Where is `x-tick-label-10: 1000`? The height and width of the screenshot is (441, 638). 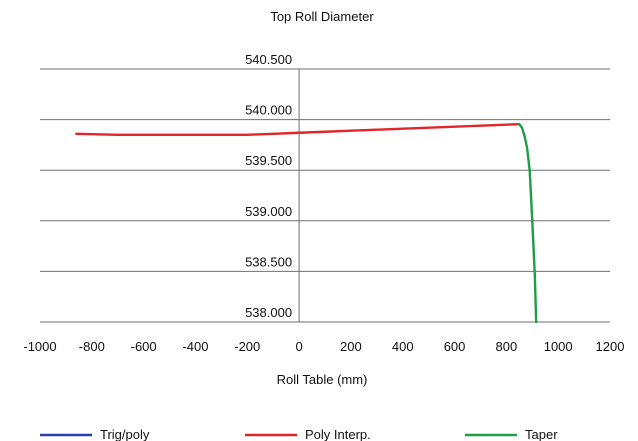 x-tick-label-10: 1000 is located at coordinates (558, 346).